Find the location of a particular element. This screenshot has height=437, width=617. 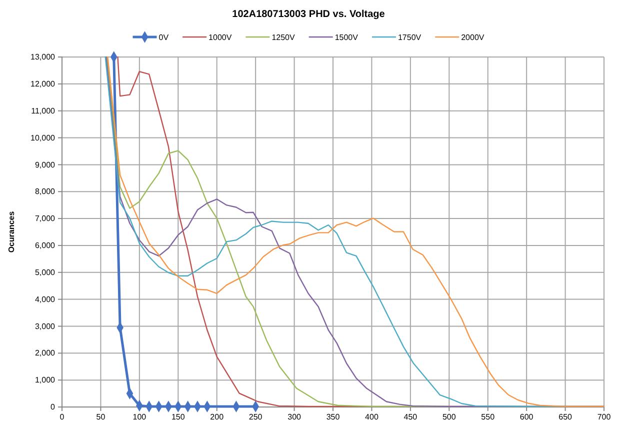

x-tick-label: 400 is located at coordinates (372, 417).